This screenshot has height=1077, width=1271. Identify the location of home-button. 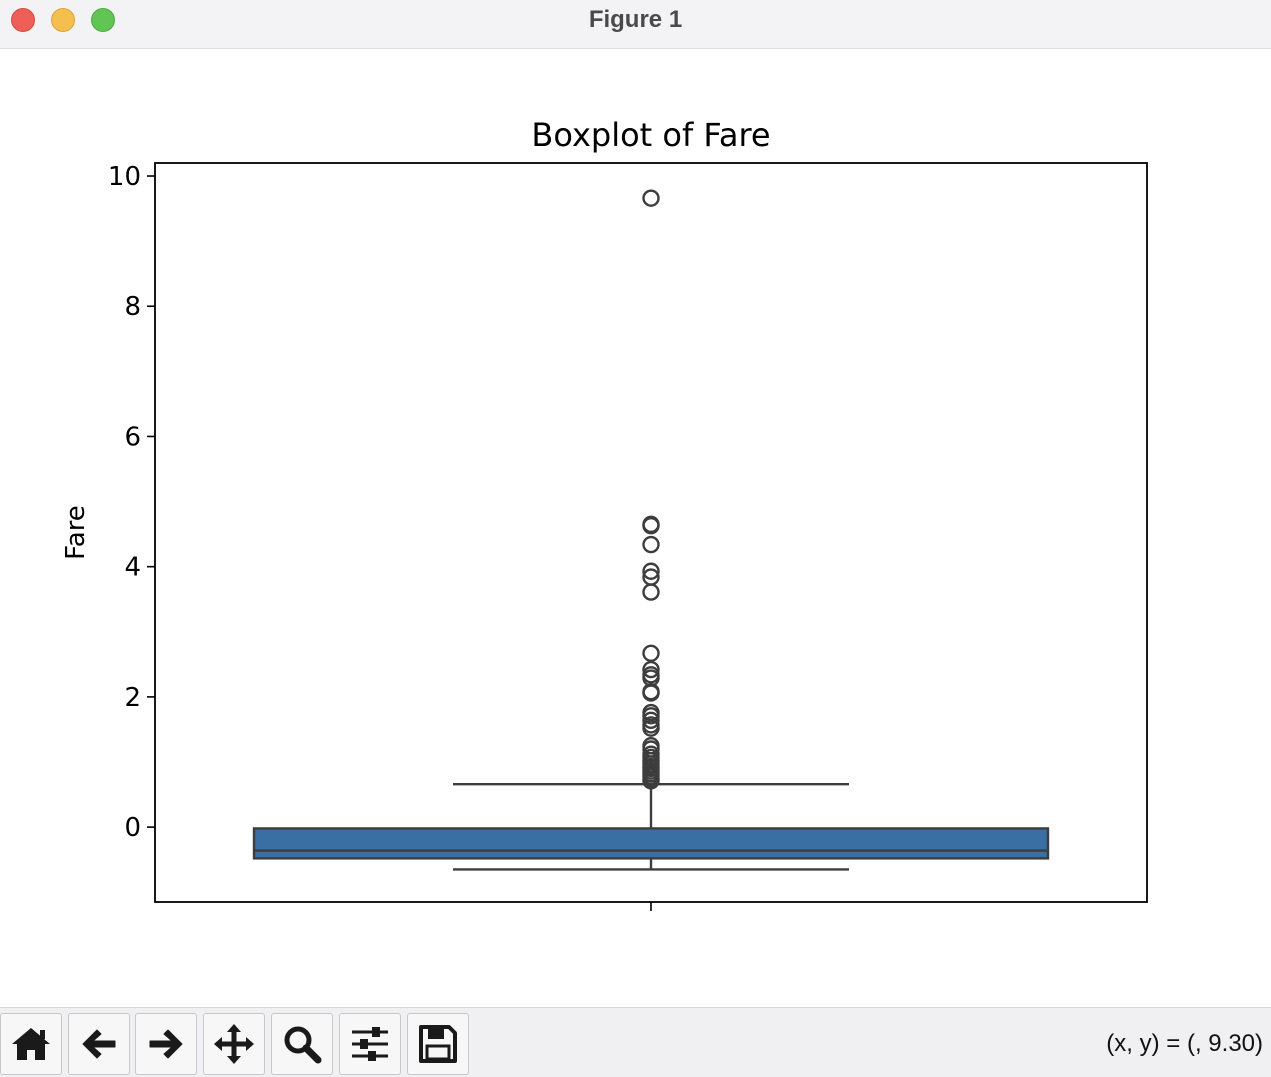
(31, 1044).